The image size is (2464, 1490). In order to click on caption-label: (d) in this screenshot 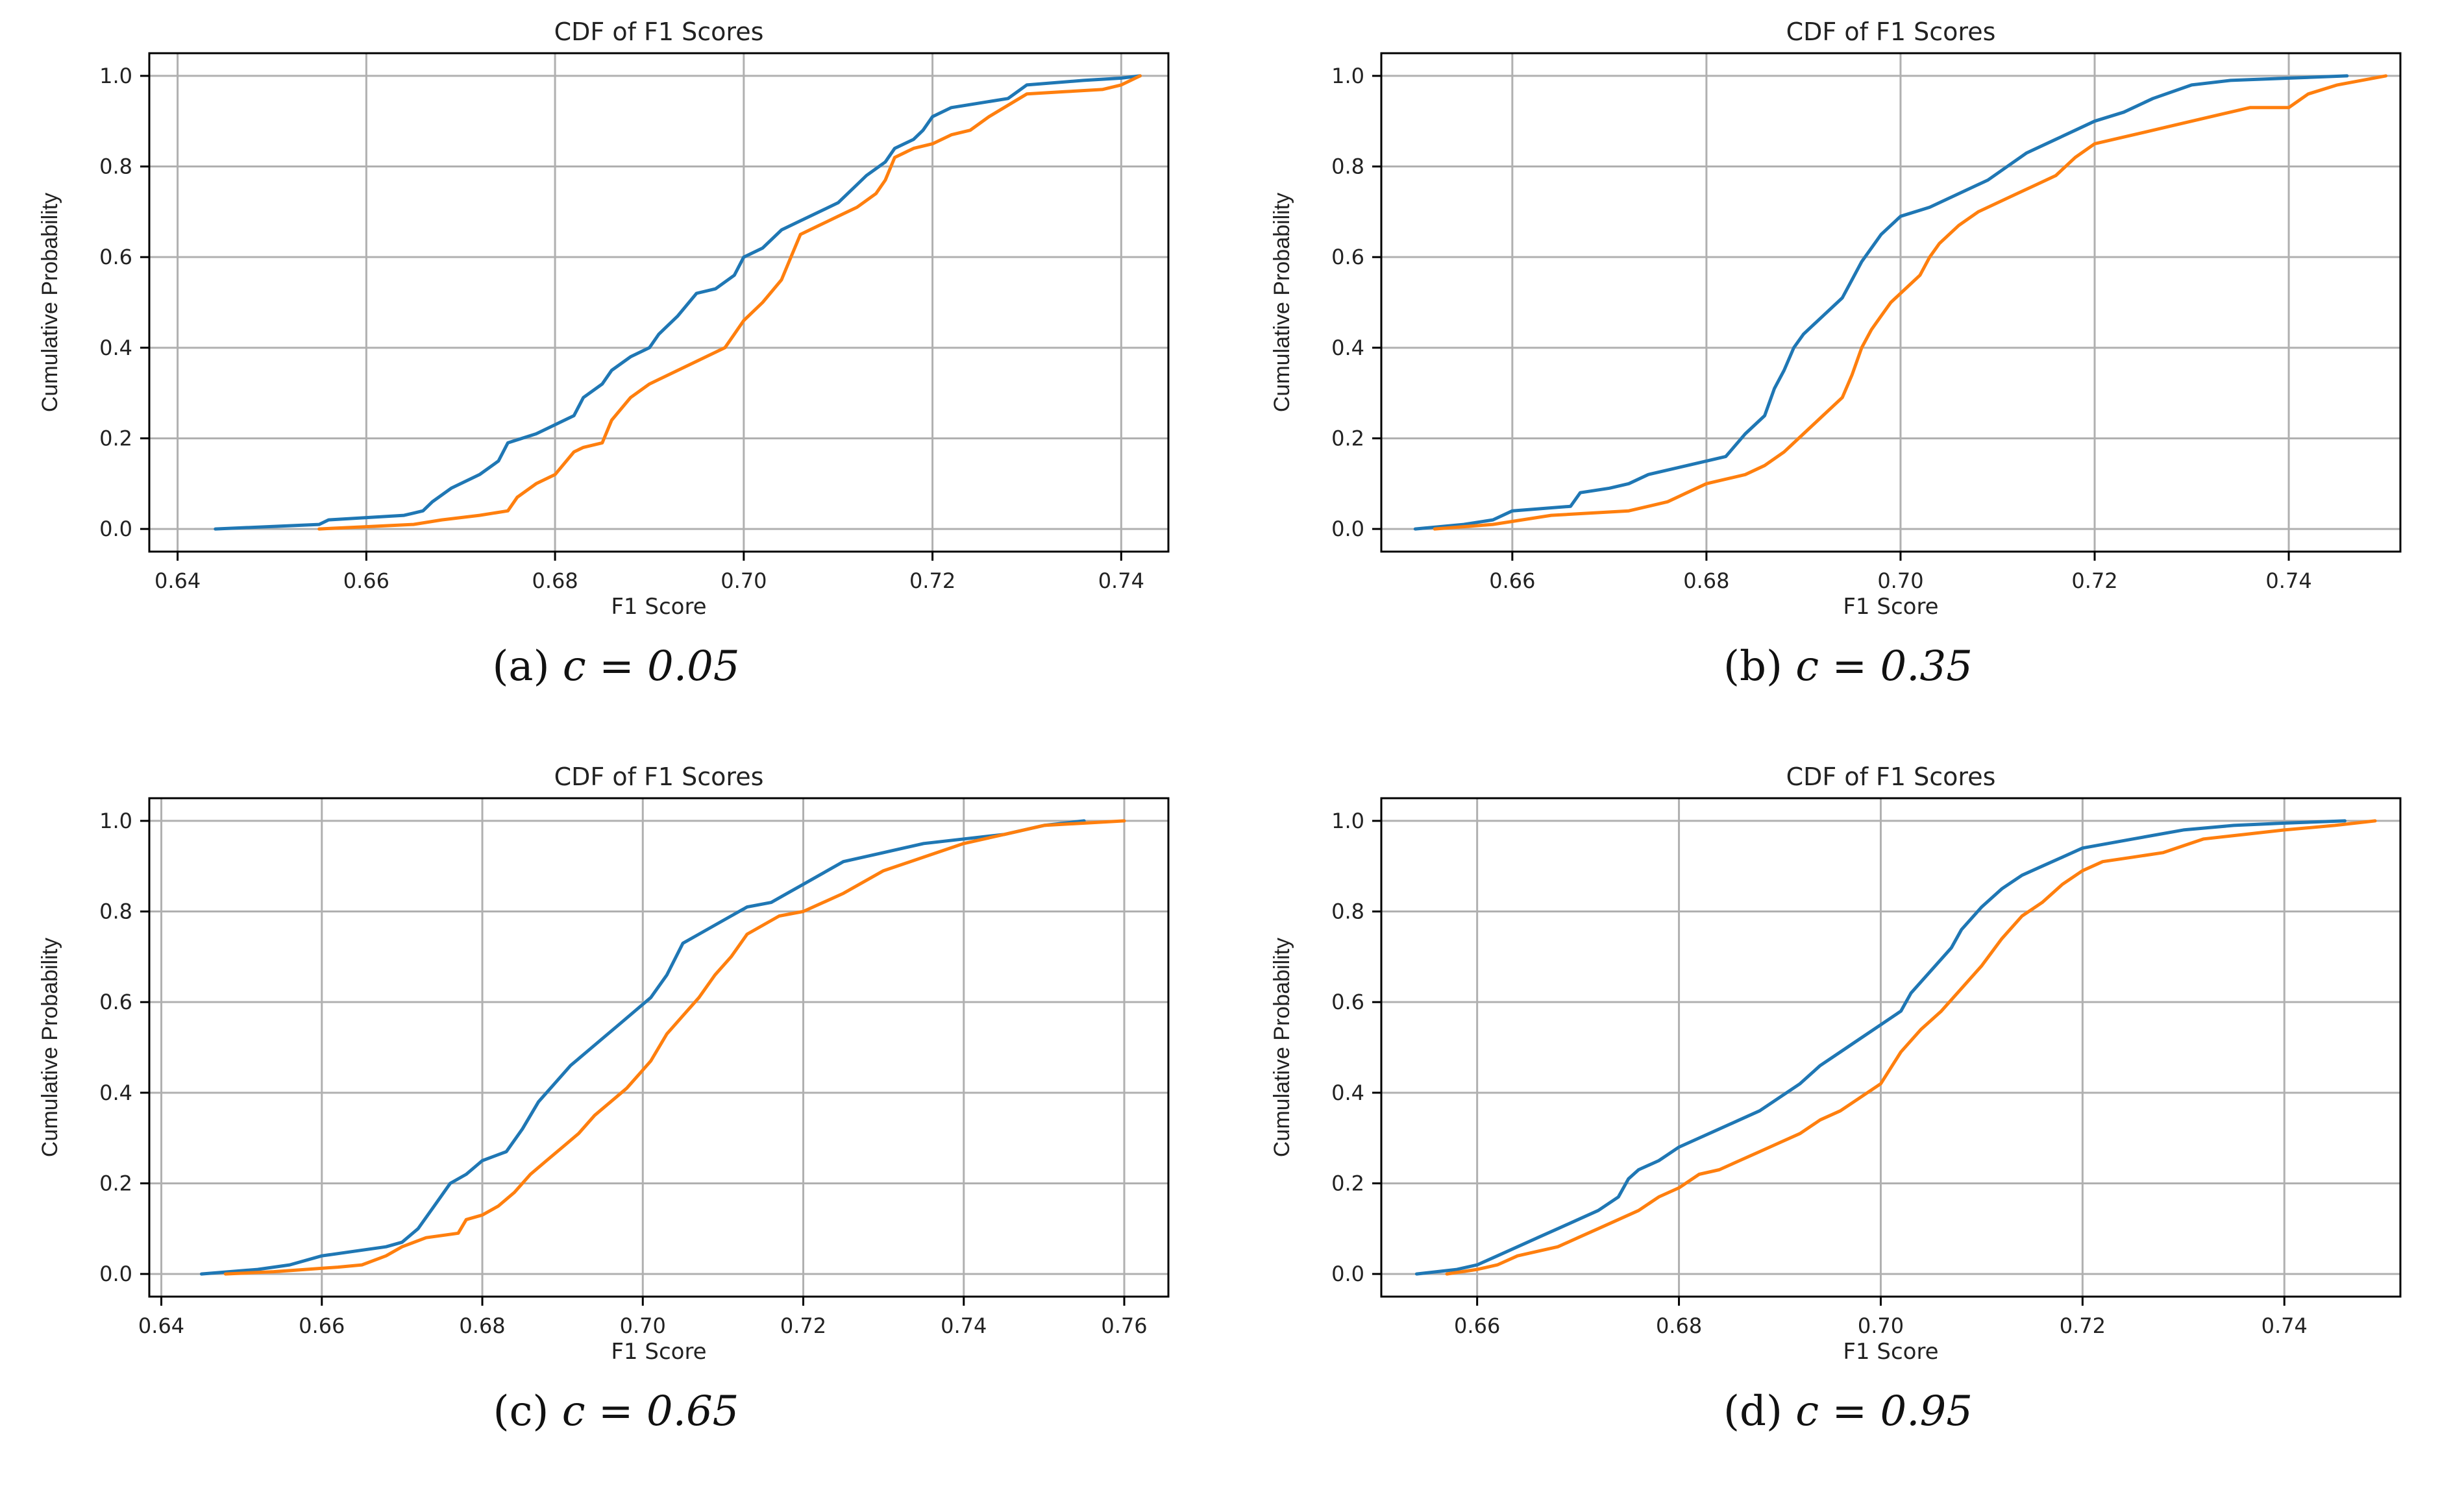, I will do `click(1759, 1411)`.